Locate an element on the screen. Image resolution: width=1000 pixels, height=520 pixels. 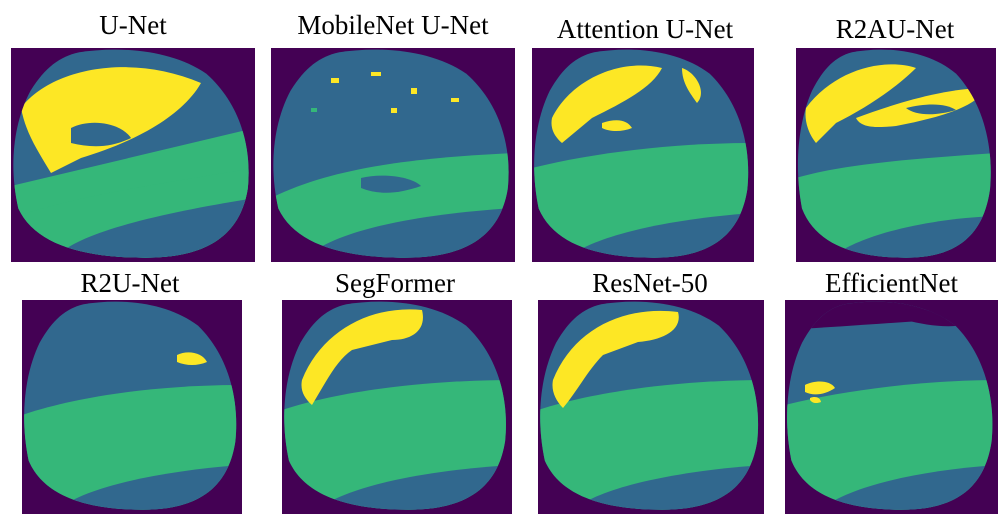
panel-unet: U-Net is located at coordinates (133, 136).